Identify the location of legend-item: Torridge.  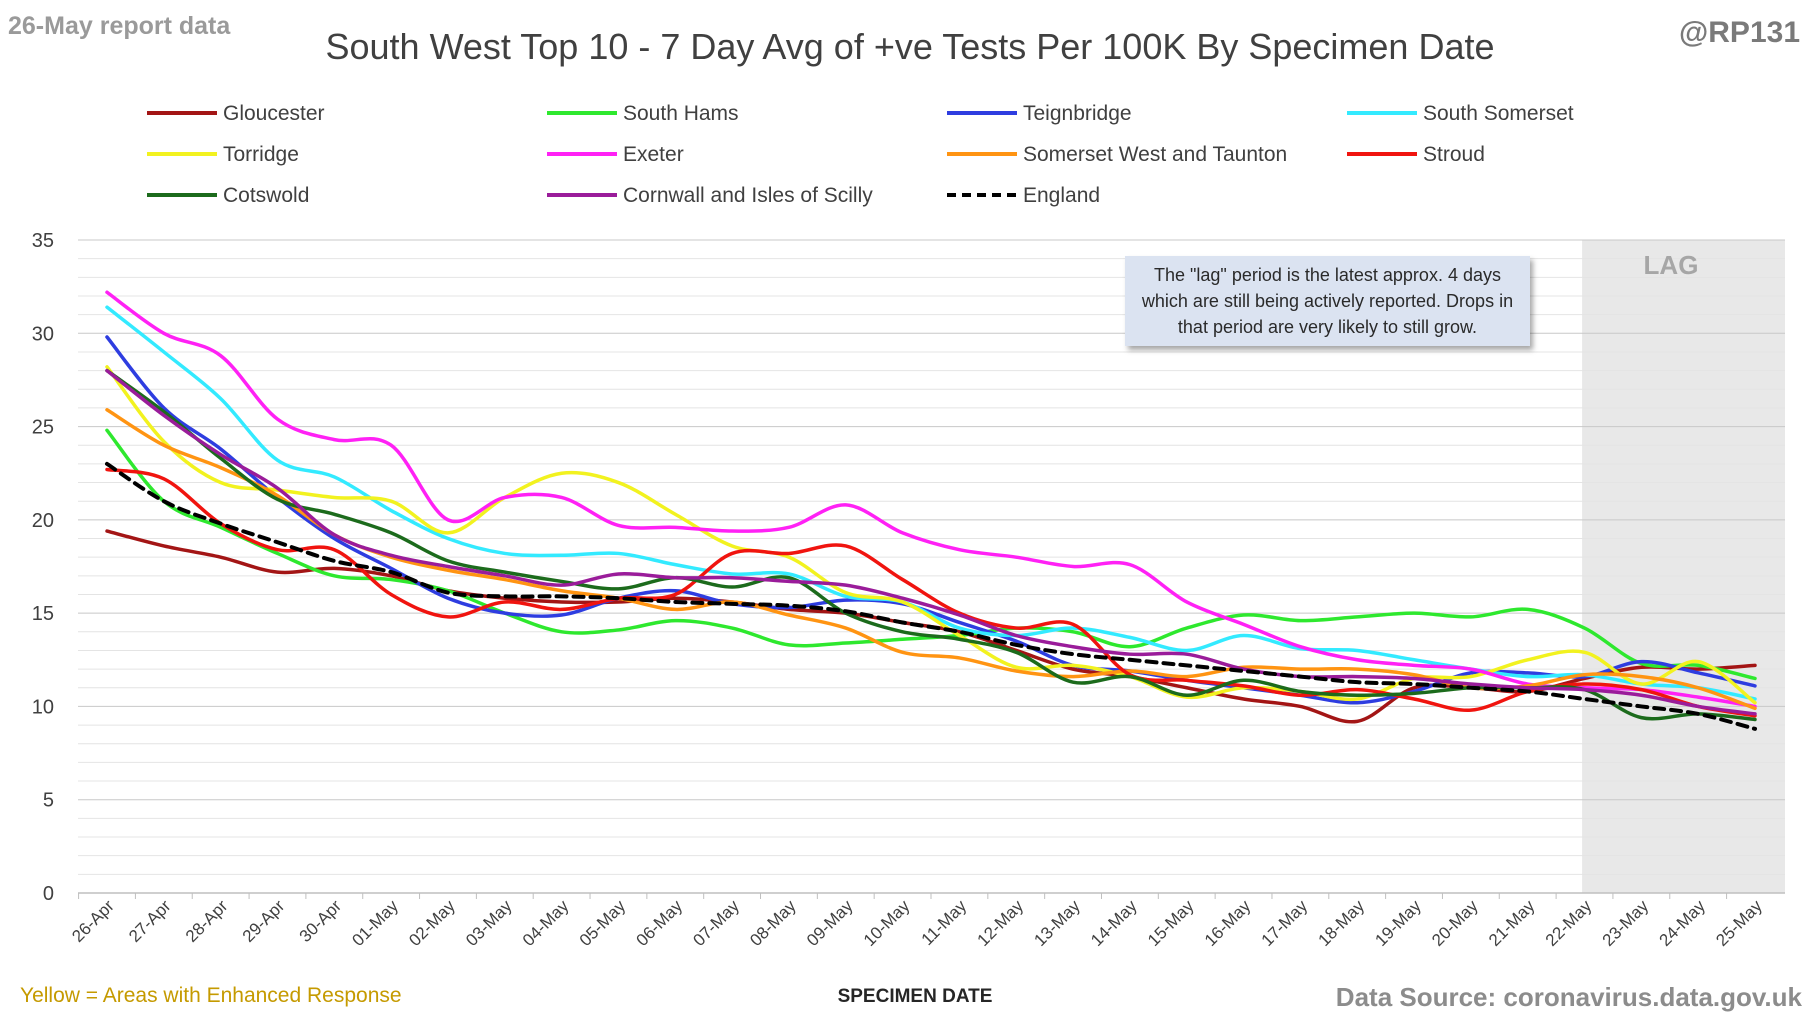
(223, 154).